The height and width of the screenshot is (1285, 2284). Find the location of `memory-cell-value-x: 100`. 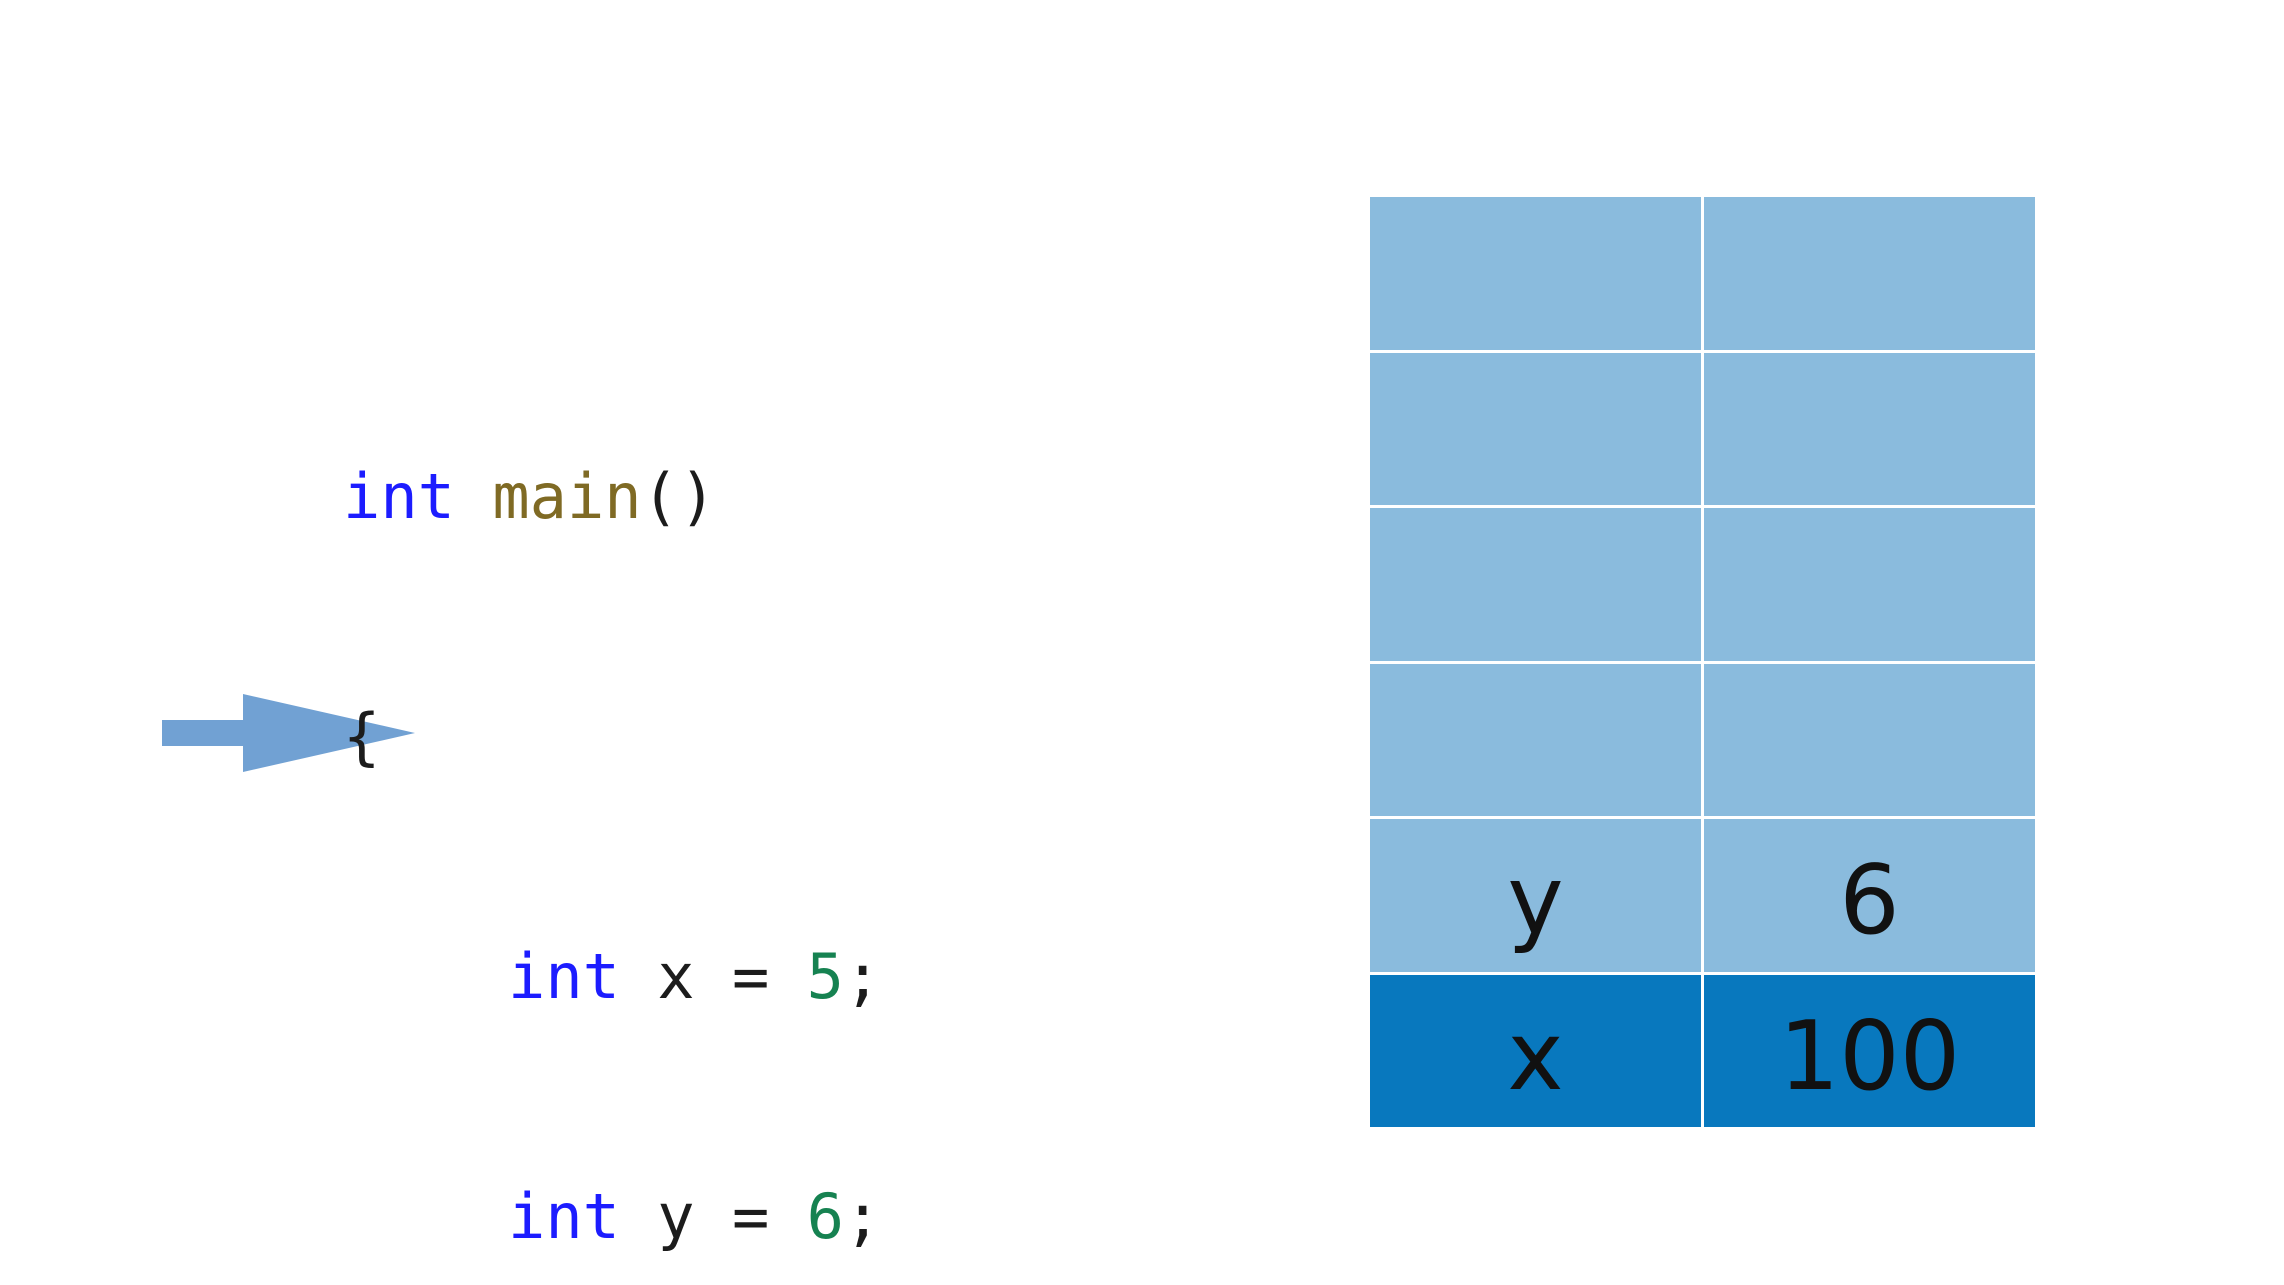

memory-cell-value-x: 100 is located at coordinates (1869, 1050).